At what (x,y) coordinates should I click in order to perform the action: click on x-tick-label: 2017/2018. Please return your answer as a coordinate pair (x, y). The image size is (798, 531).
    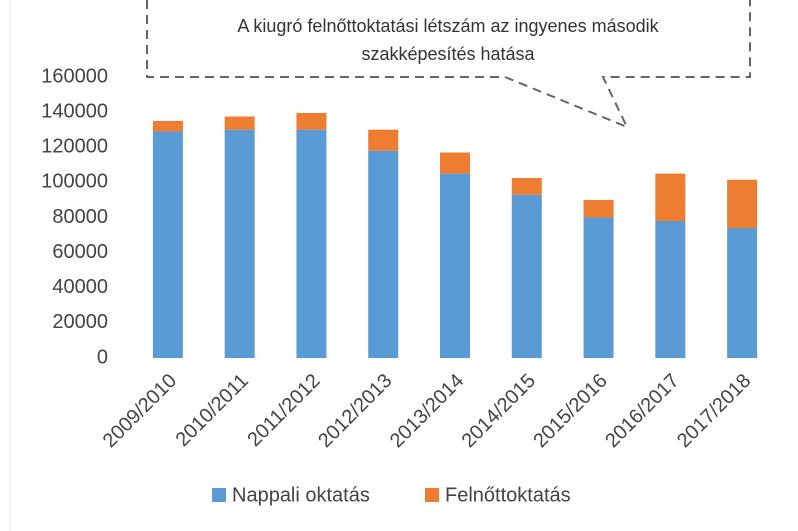
    Looking at the image, I should click on (714, 411).